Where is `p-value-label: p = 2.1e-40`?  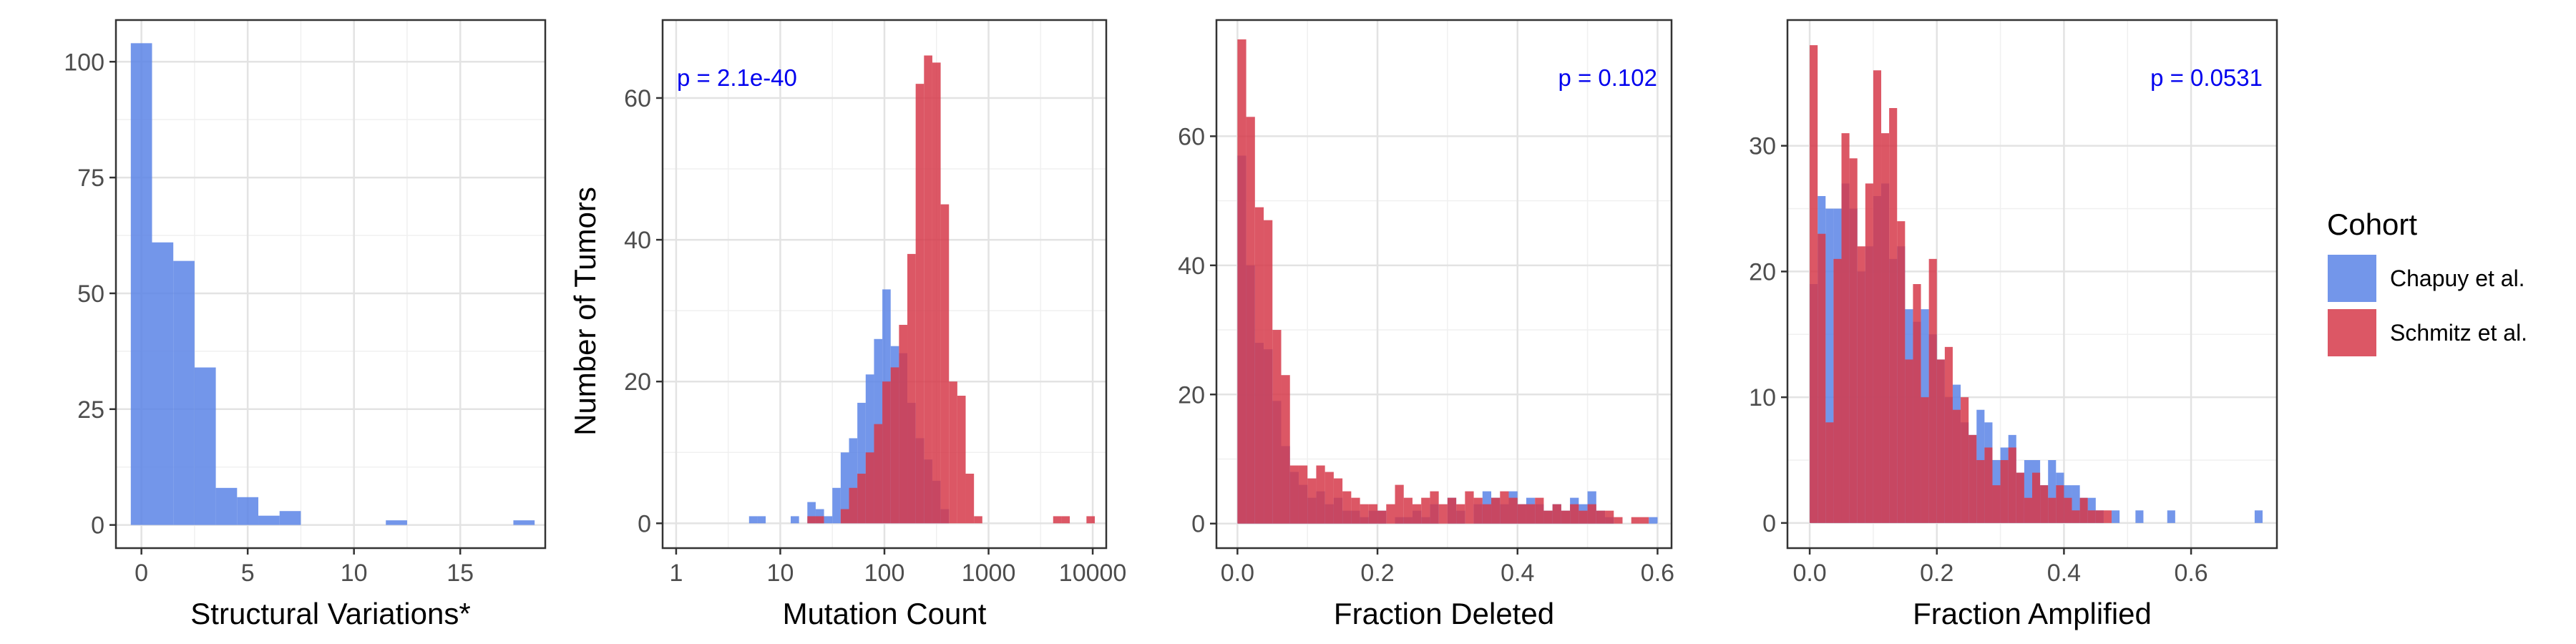
p-value-label: p = 2.1e-40 is located at coordinates (737, 77).